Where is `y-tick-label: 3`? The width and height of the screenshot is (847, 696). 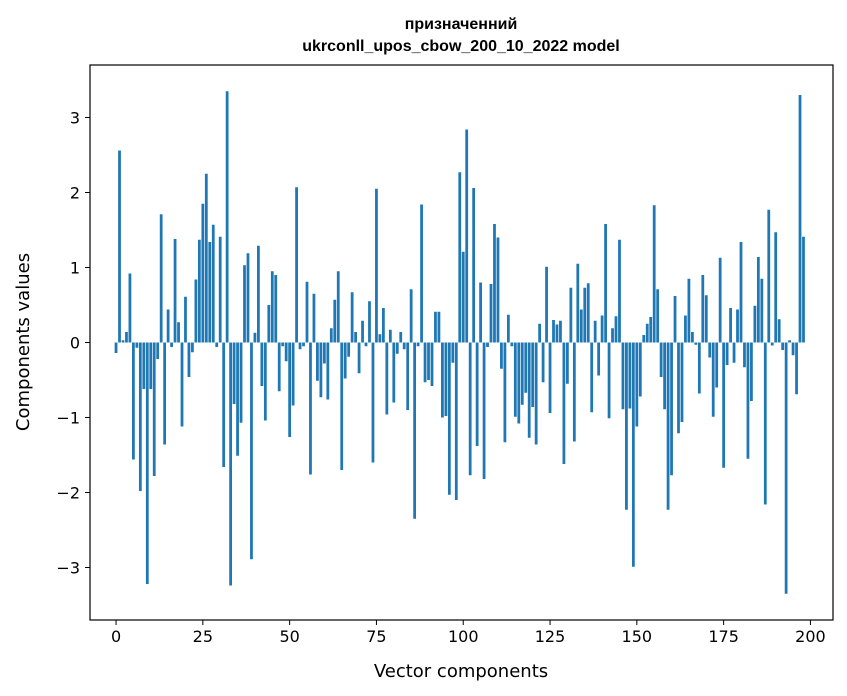 y-tick-label: 3 is located at coordinates (75, 118).